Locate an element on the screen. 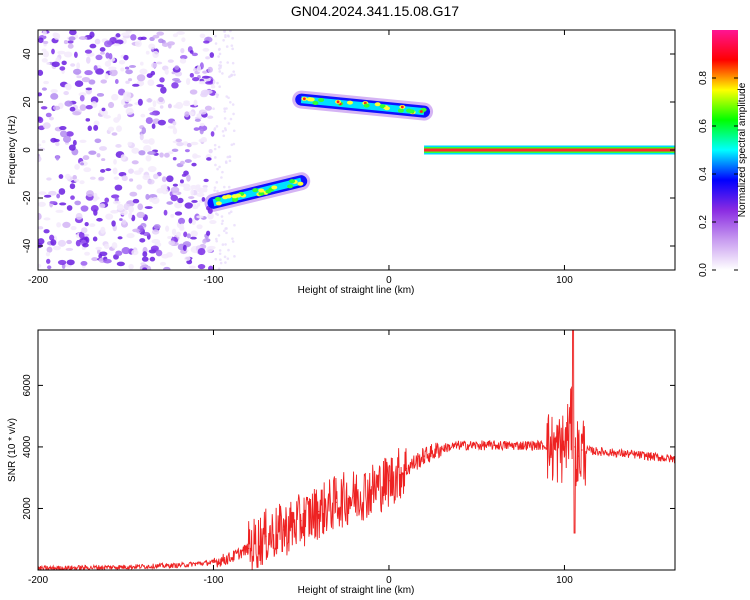 The height and width of the screenshot is (600, 750). snr-xtick-label: -200 is located at coordinates (38, 580).